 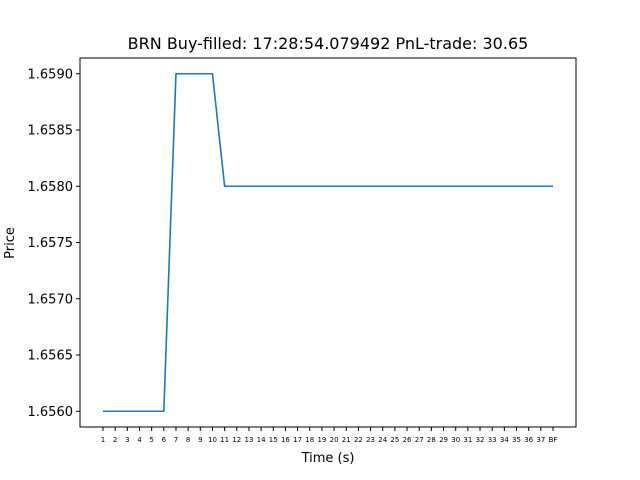 What do you see at coordinates (516, 440) in the screenshot?
I see `x-tick-label: 35` at bounding box center [516, 440].